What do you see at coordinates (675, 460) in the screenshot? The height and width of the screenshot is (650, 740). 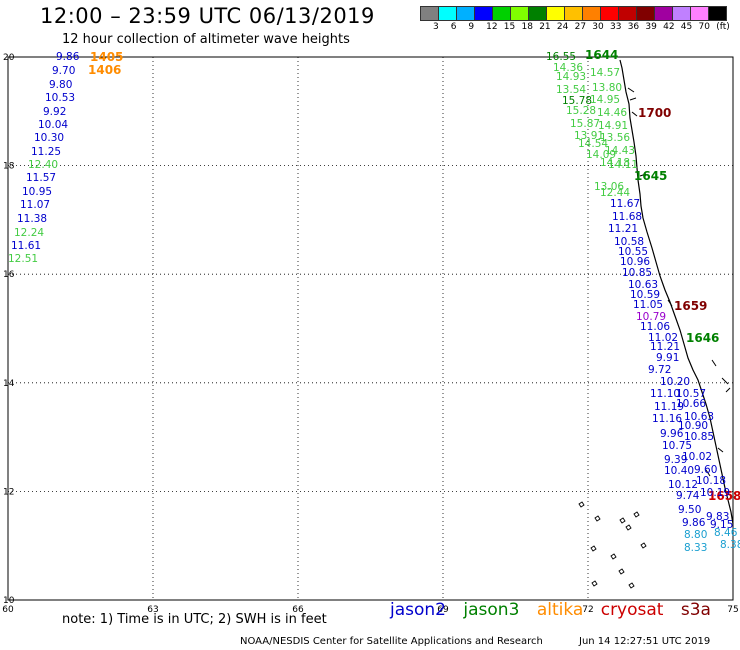 I see `swh-value: 9.39` at bounding box center [675, 460].